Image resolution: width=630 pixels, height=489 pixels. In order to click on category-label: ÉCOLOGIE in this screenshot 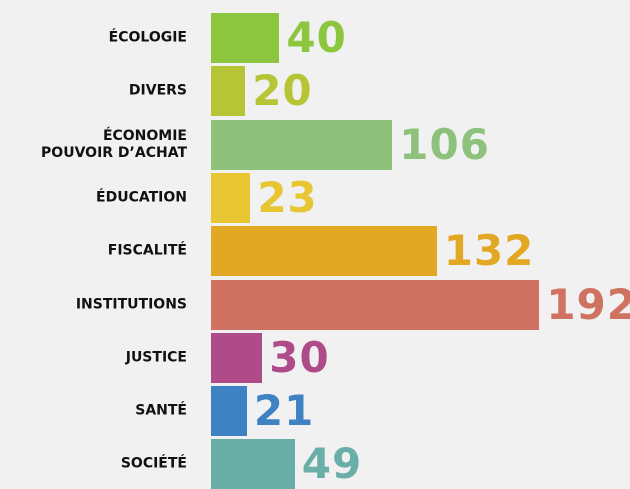, I will do `click(147, 37)`.